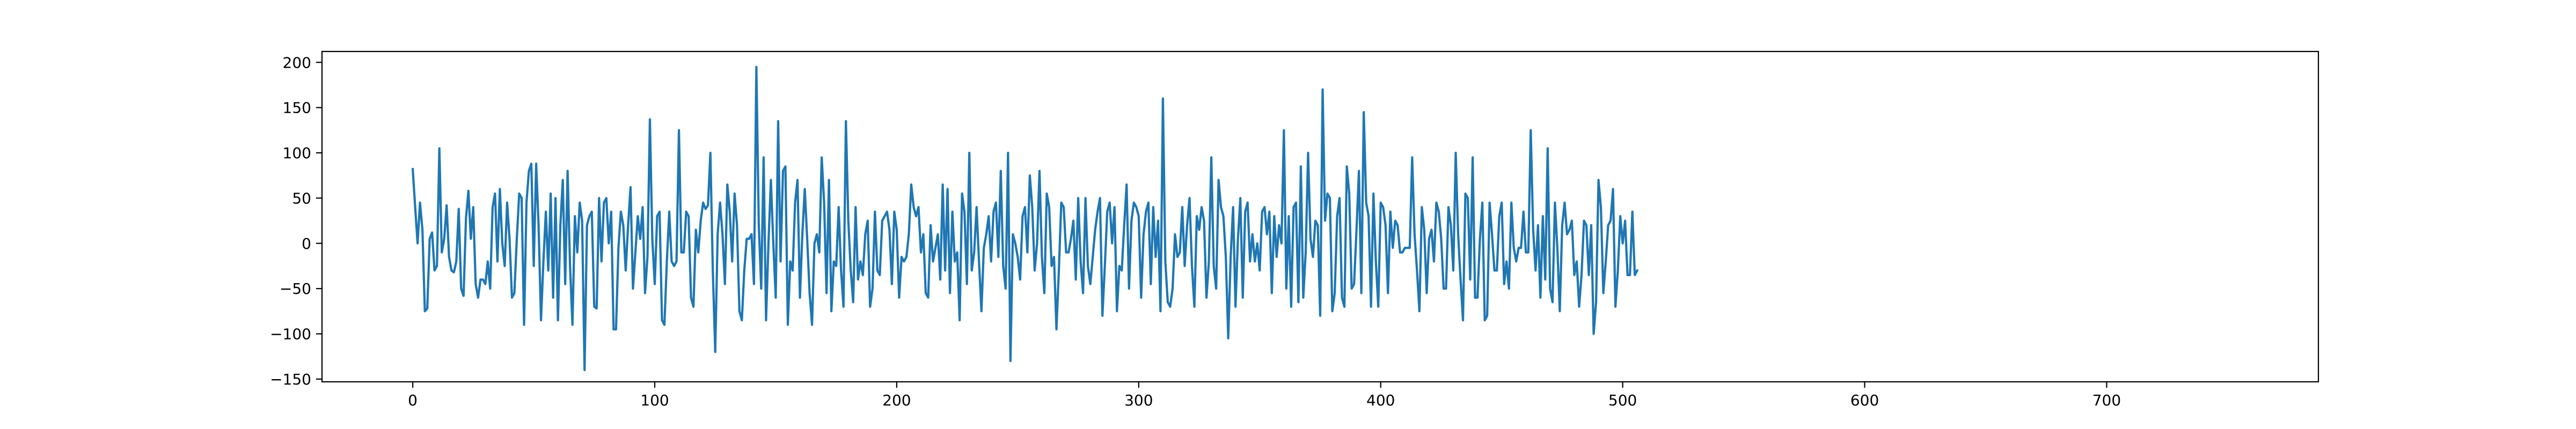 Image resolution: width=2576 pixels, height=429 pixels. Describe the element at coordinates (1864, 400) in the screenshot. I see `x-tick-label: 600` at that location.